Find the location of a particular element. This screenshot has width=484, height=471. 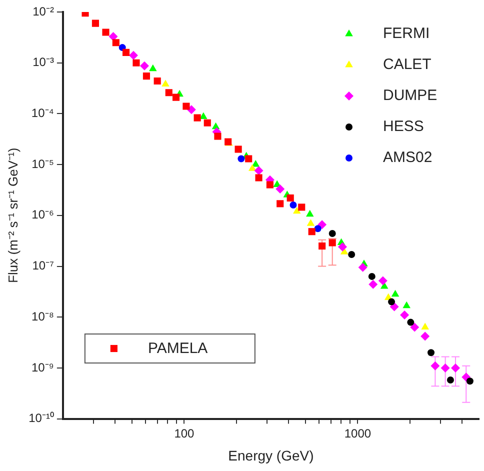

y-tick-label: 10⁻⁷ is located at coordinates (43, 265).